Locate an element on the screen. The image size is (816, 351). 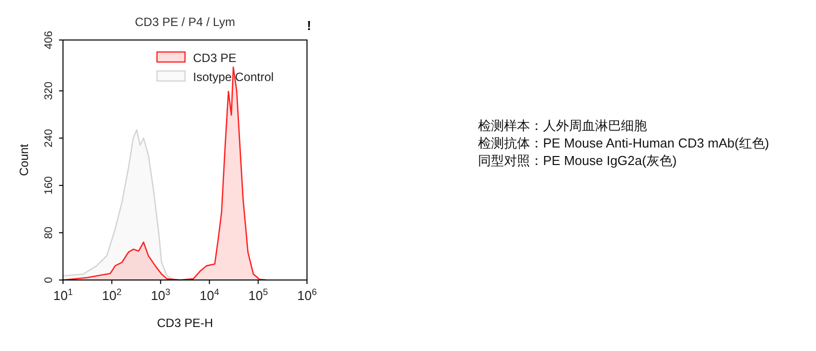
x-tick-label: 10$^{3}$ is located at coordinates (160, 295).